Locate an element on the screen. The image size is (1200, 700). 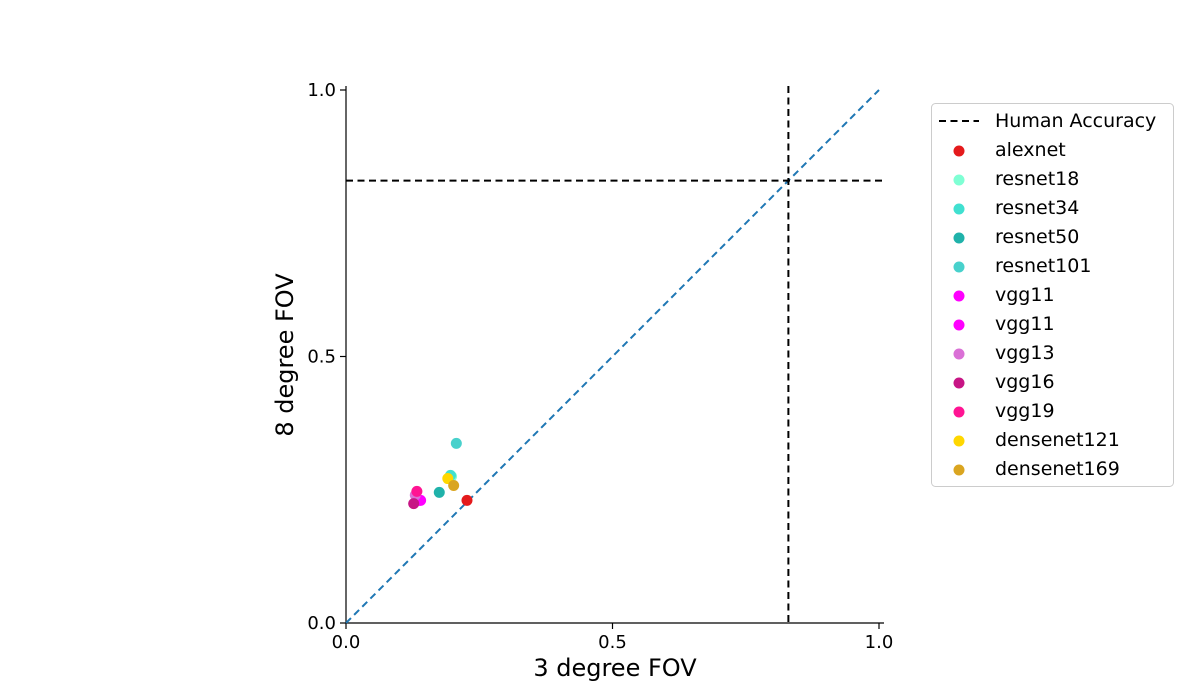
legend-label-alexnet: alexnet is located at coordinates (1030, 150).